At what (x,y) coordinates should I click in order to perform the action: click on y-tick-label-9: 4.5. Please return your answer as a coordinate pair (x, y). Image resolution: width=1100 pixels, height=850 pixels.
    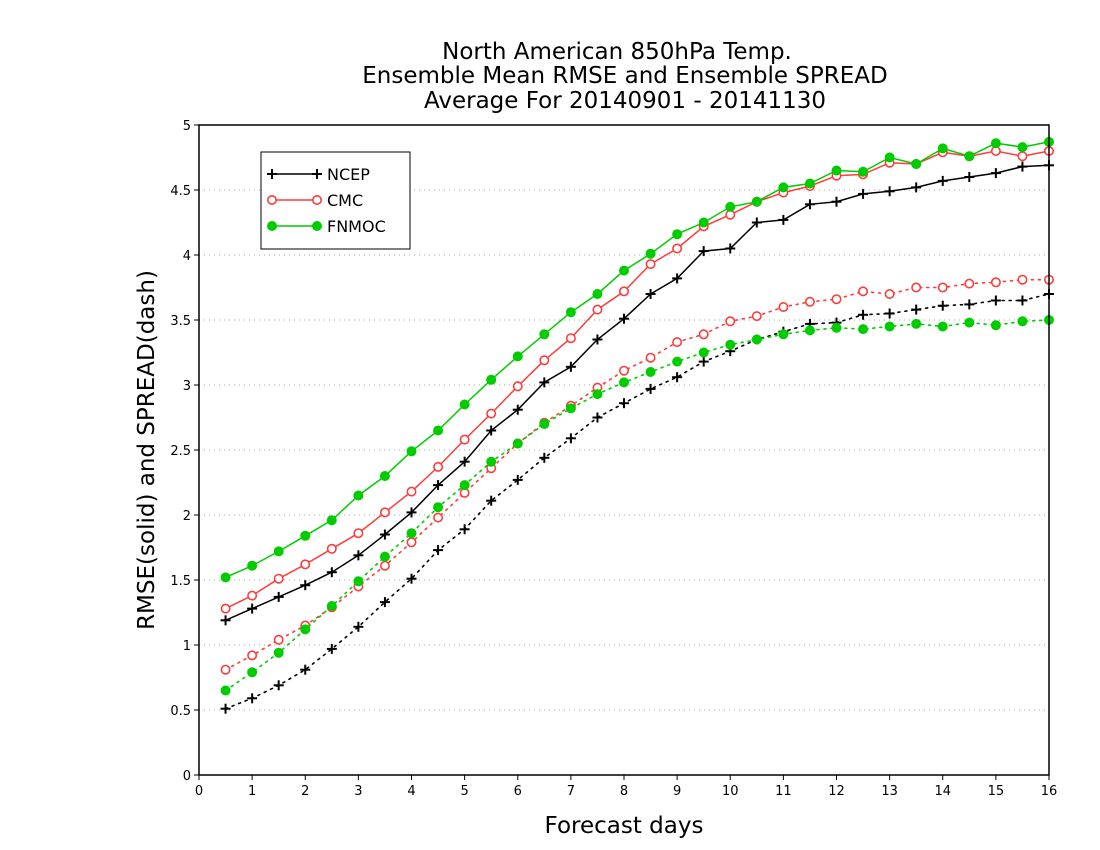
    Looking at the image, I should click on (180, 191).